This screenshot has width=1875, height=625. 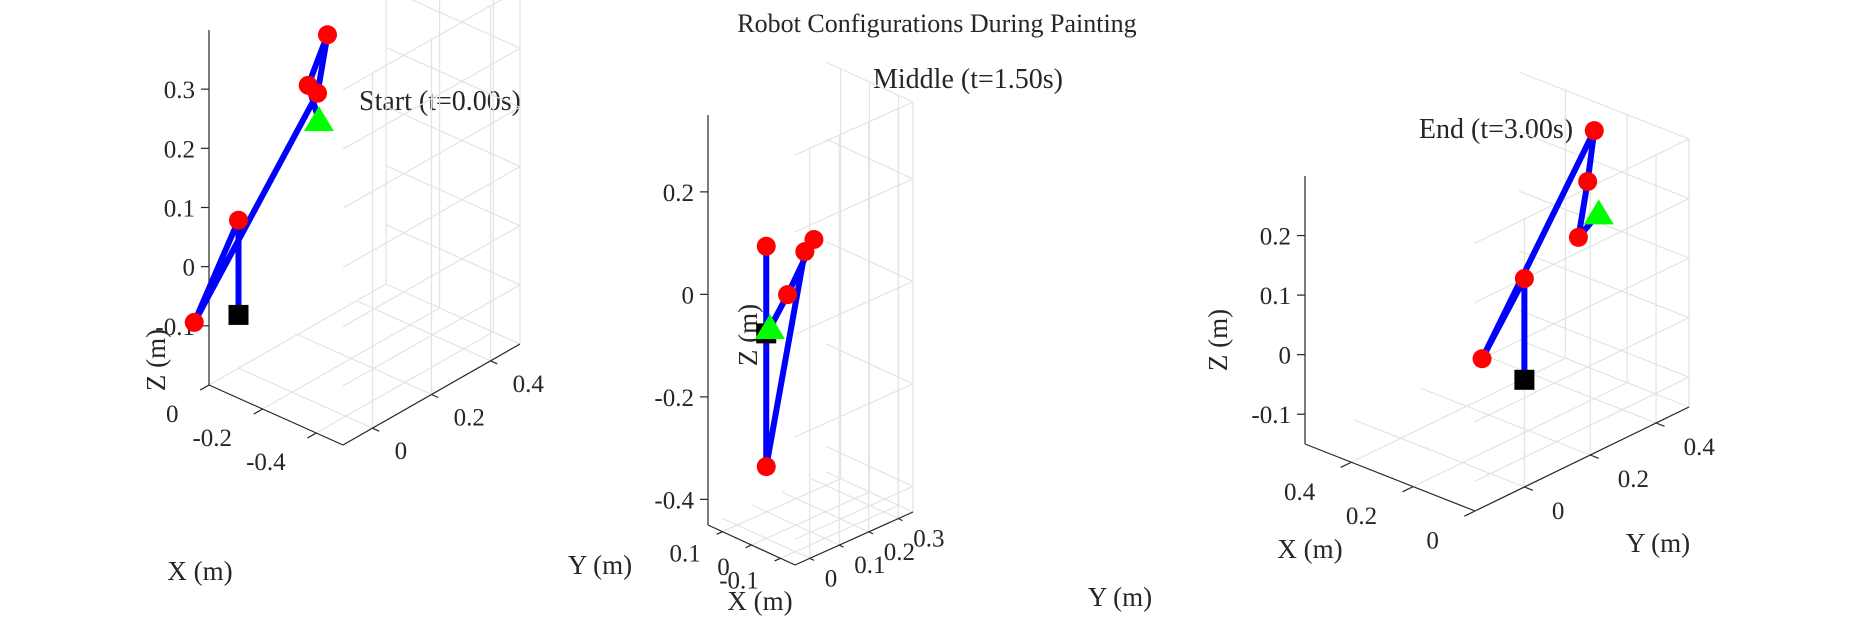 I want to click on x-tick-label: -0.2, so click(x=212, y=438).